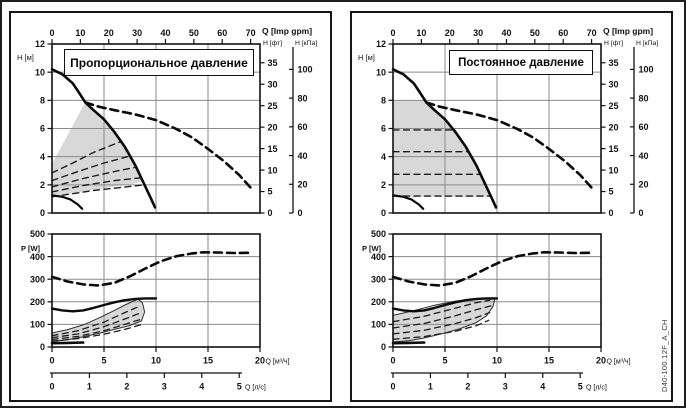 The image size is (686, 408). I want to click on h-ft-axis-label: H [фт], so click(272, 43).